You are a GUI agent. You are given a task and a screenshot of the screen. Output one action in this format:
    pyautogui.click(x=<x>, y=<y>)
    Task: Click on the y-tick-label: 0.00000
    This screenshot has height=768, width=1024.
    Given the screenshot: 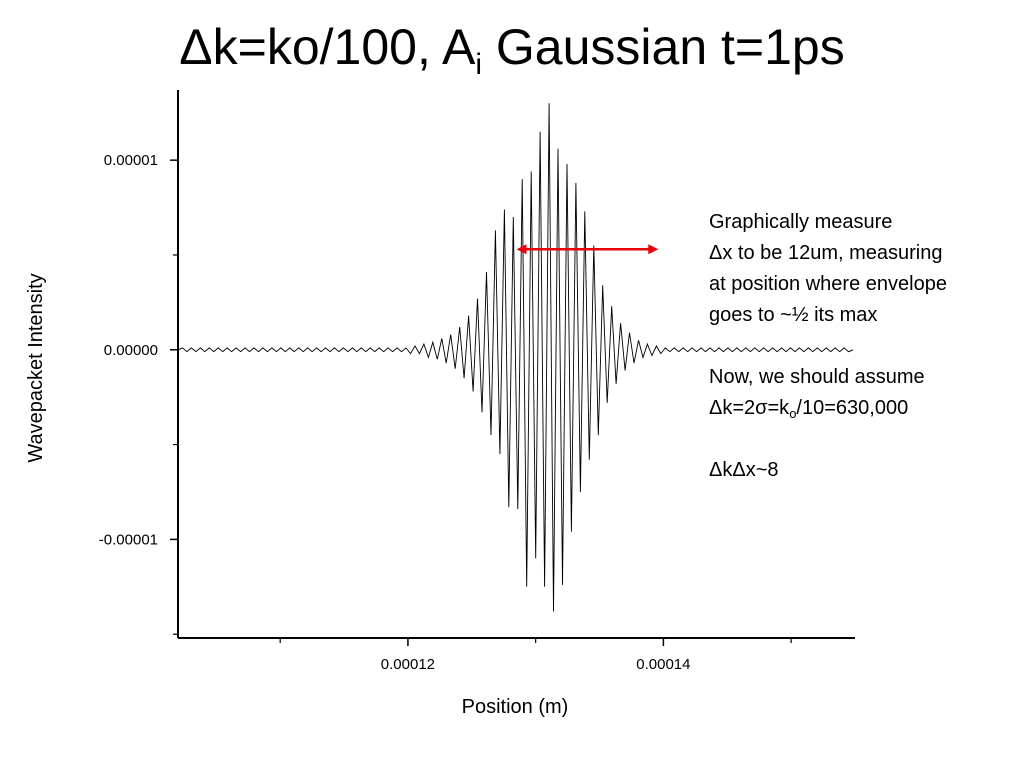 What is the action you would take?
    pyautogui.click(x=131, y=350)
    